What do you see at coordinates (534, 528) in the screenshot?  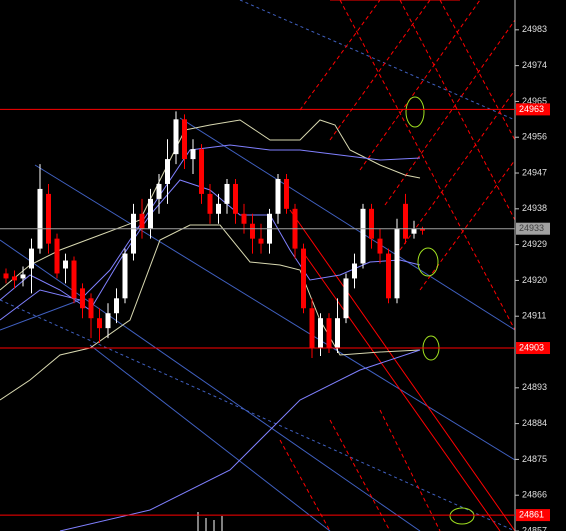 I see `y-tick-label: 24857` at bounding box center [534, 528].